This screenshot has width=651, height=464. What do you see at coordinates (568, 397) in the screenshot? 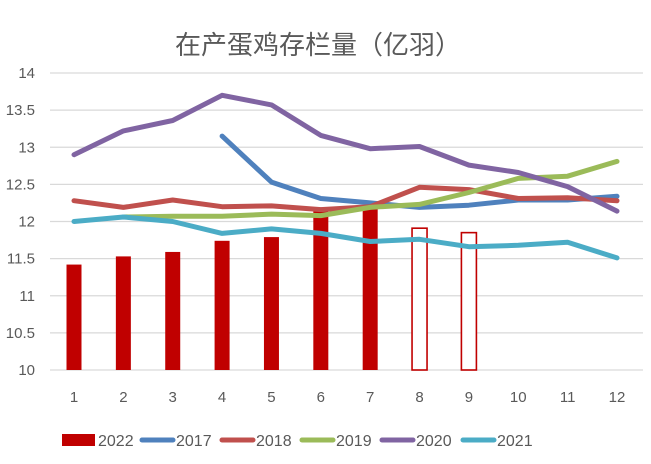
I see `x-tick-label: 11` at bounding box center [568, 397].